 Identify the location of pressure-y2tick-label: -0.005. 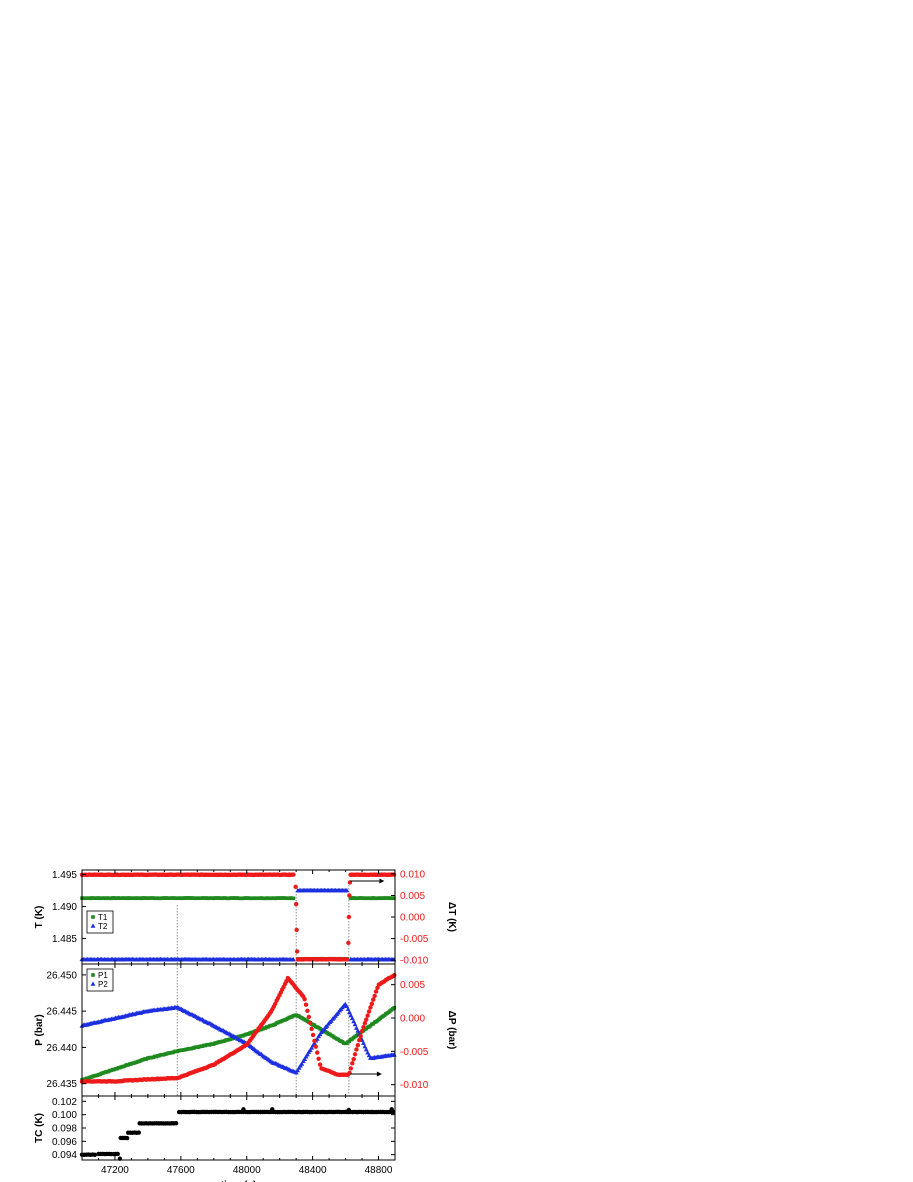
(414, 1052).